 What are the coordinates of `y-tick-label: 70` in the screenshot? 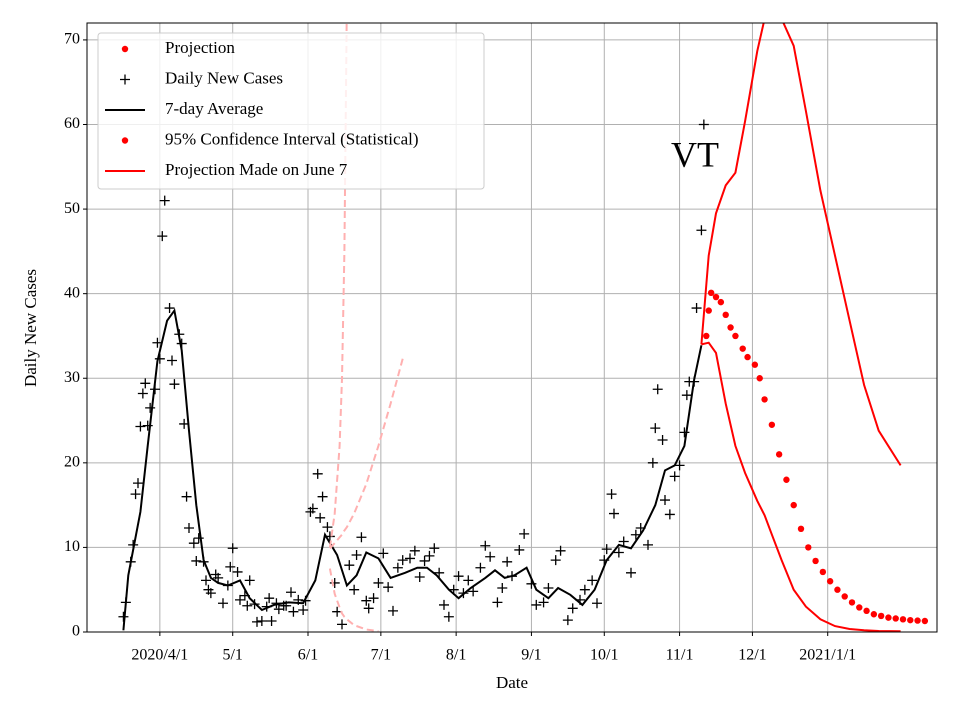 It's located at (72, 39).